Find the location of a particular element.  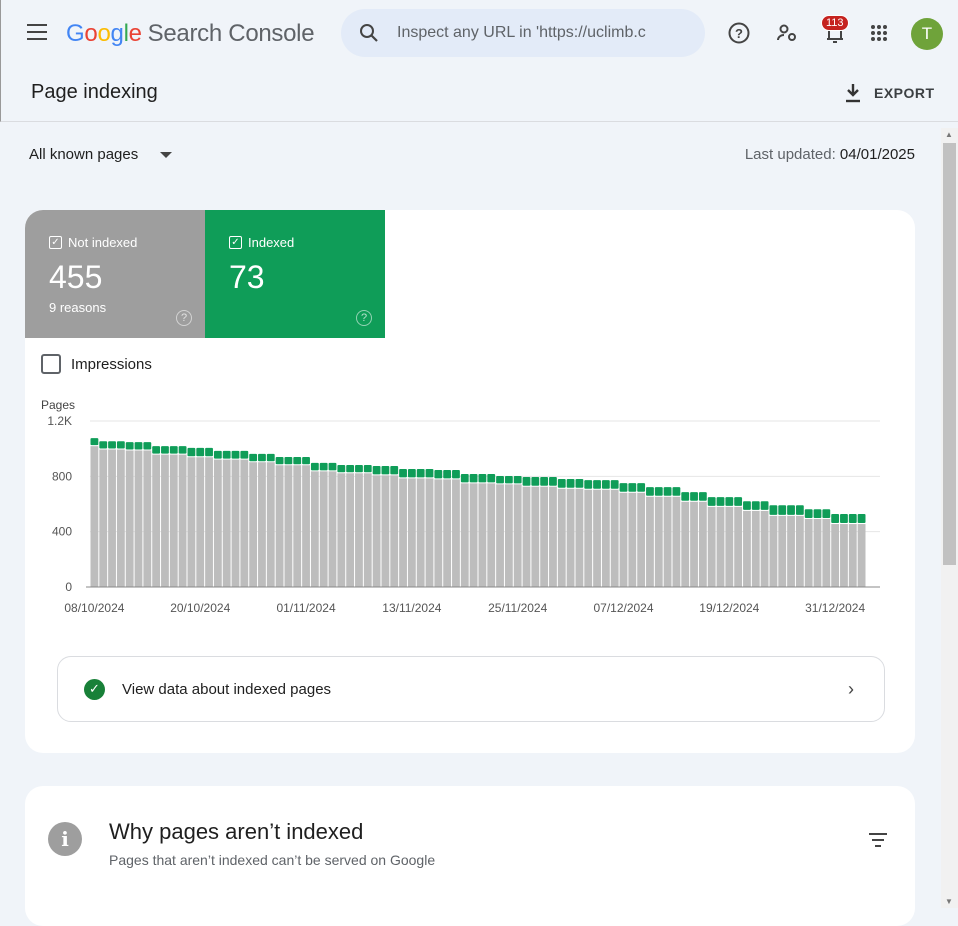

scrollbar-thumb is located at coordinates (949, 354).